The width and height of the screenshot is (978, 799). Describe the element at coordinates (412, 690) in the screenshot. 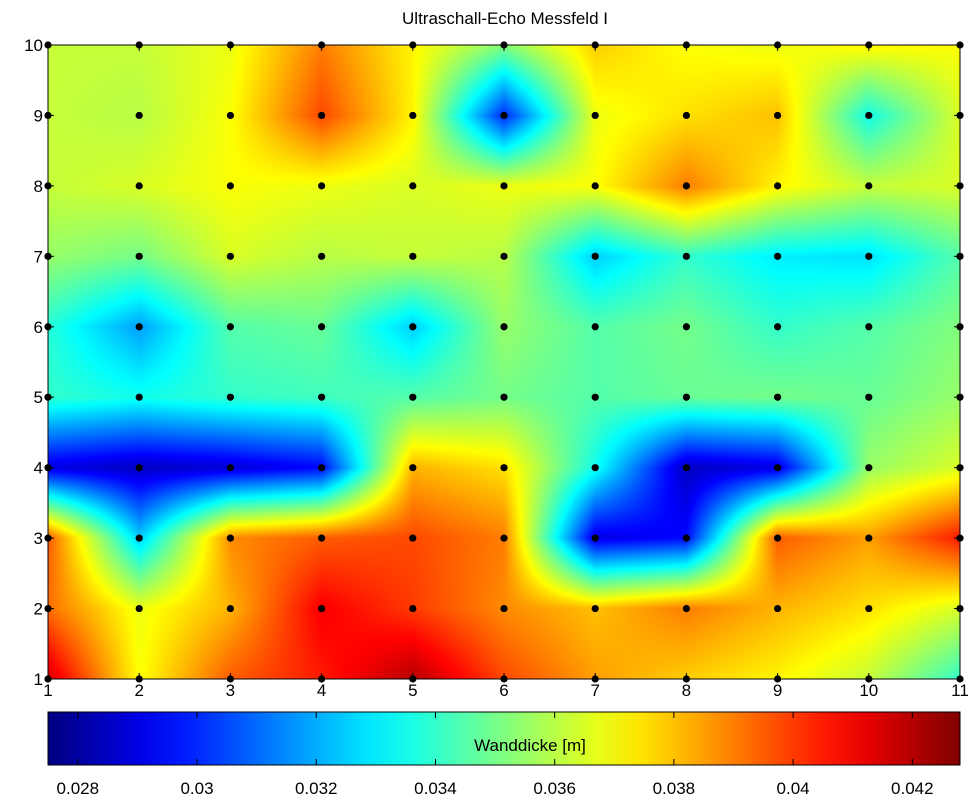

I see `x-tick-label: 5` at that location.